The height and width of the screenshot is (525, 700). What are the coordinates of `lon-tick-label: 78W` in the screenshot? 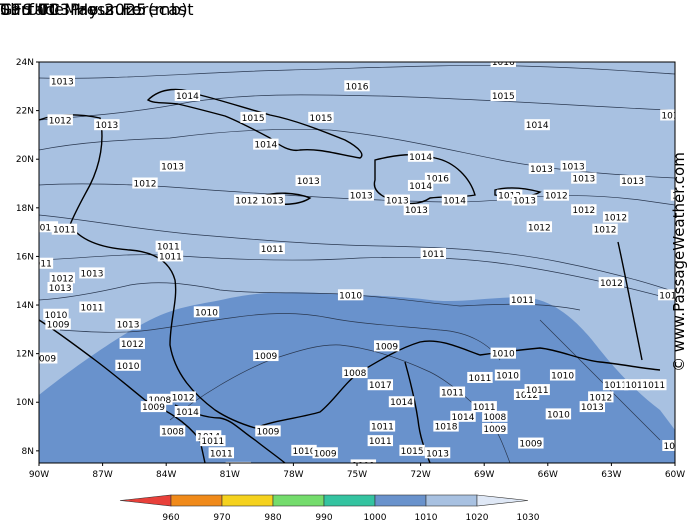 It's located at (293, 475).